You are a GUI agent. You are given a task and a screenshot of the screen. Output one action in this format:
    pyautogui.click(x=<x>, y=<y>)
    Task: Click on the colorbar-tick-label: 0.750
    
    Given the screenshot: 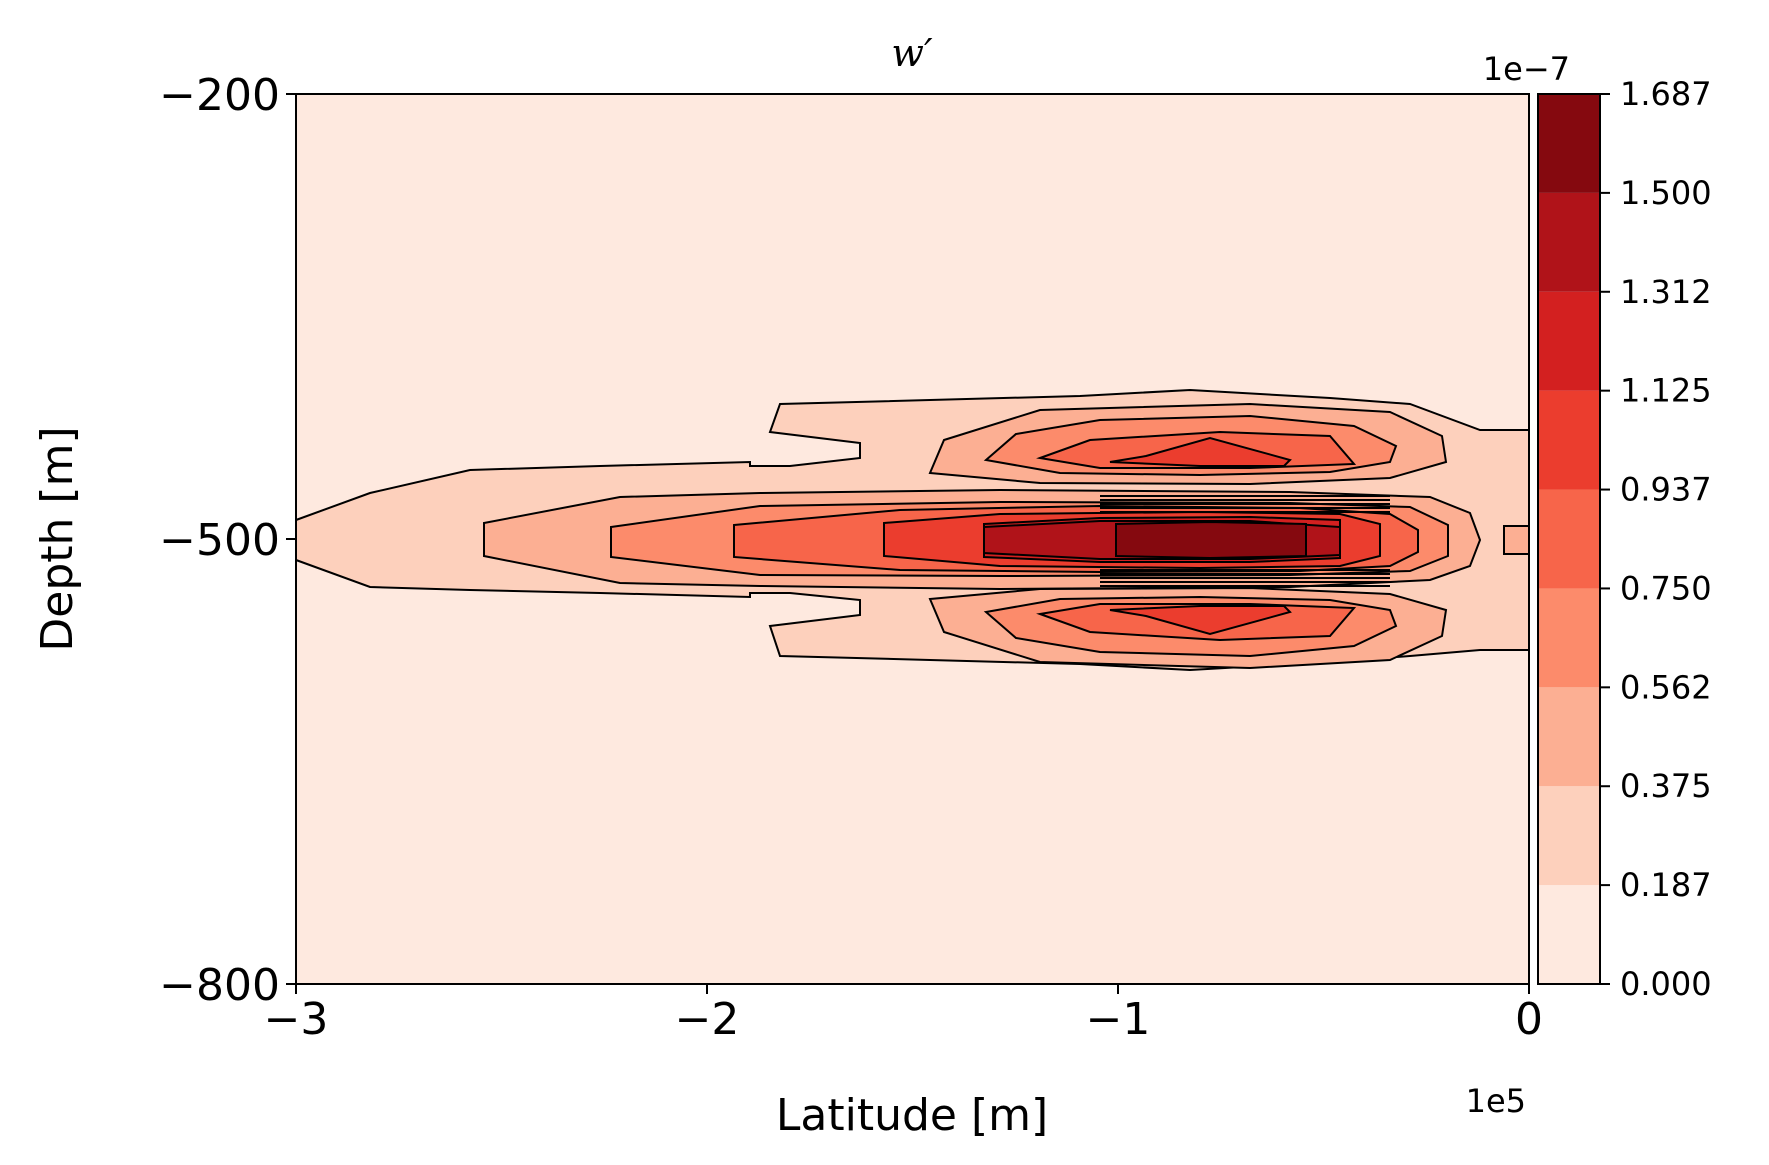 What is the action you would take?
    pyautogui.click(x=1666, y=588)
    